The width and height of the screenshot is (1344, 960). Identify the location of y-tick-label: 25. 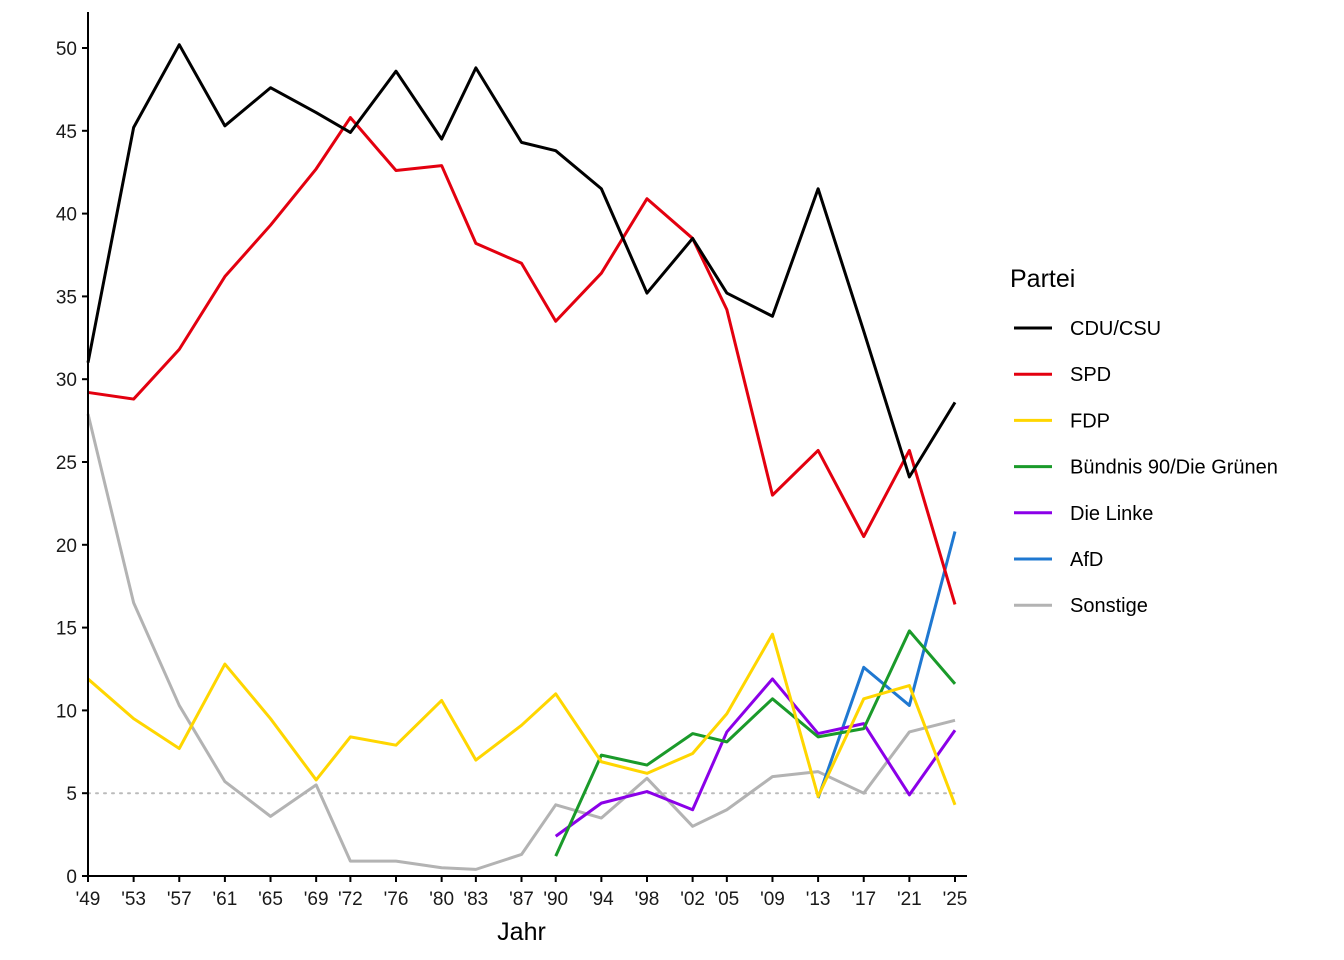
(66, 463).